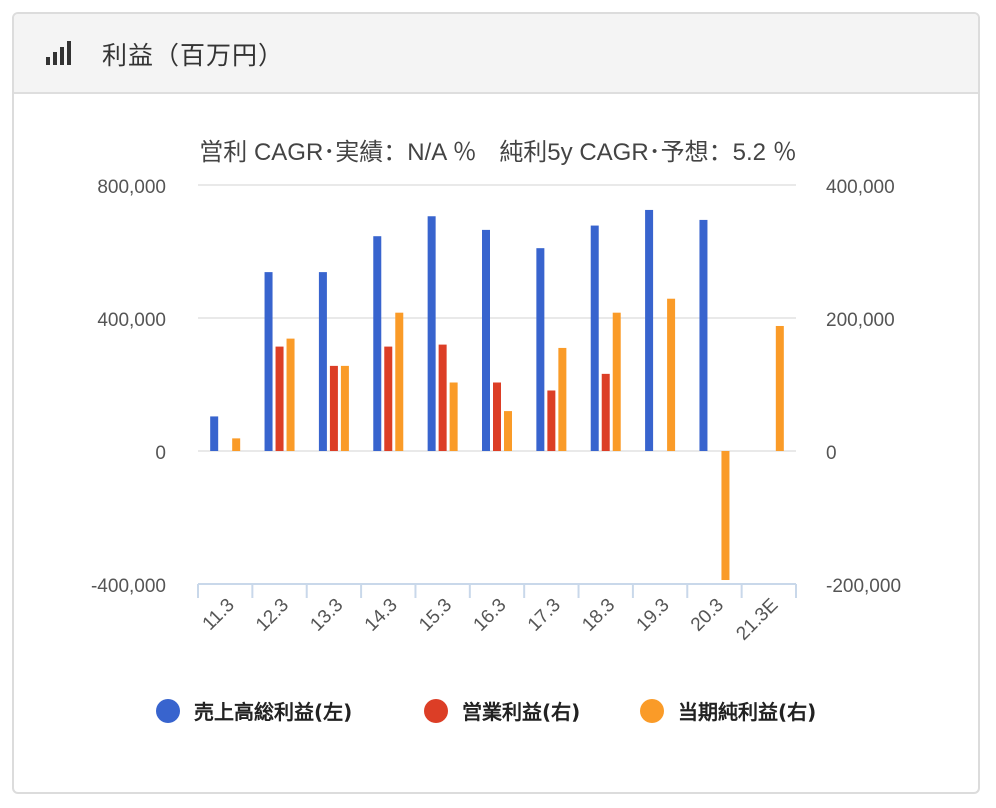 This screenshot has height=808, width=996. Describe the element at coordinates (279, 398) in the screenshot. I see `bar-operating-12.3` at that location.